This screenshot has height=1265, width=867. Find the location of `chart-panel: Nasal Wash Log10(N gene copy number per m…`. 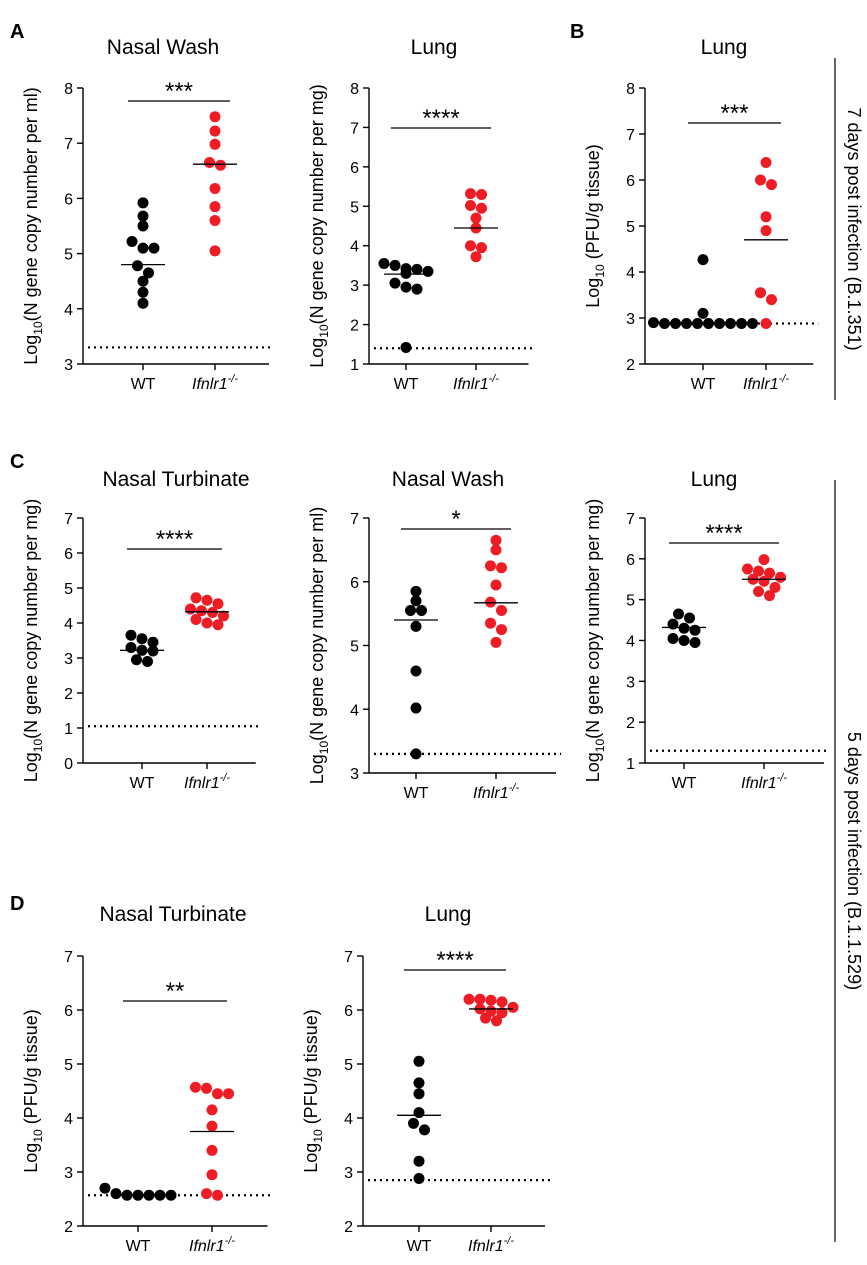

chart-panel: Nasal Wash Log10(N gene copy number per m… is located at coordinates (434, 635).